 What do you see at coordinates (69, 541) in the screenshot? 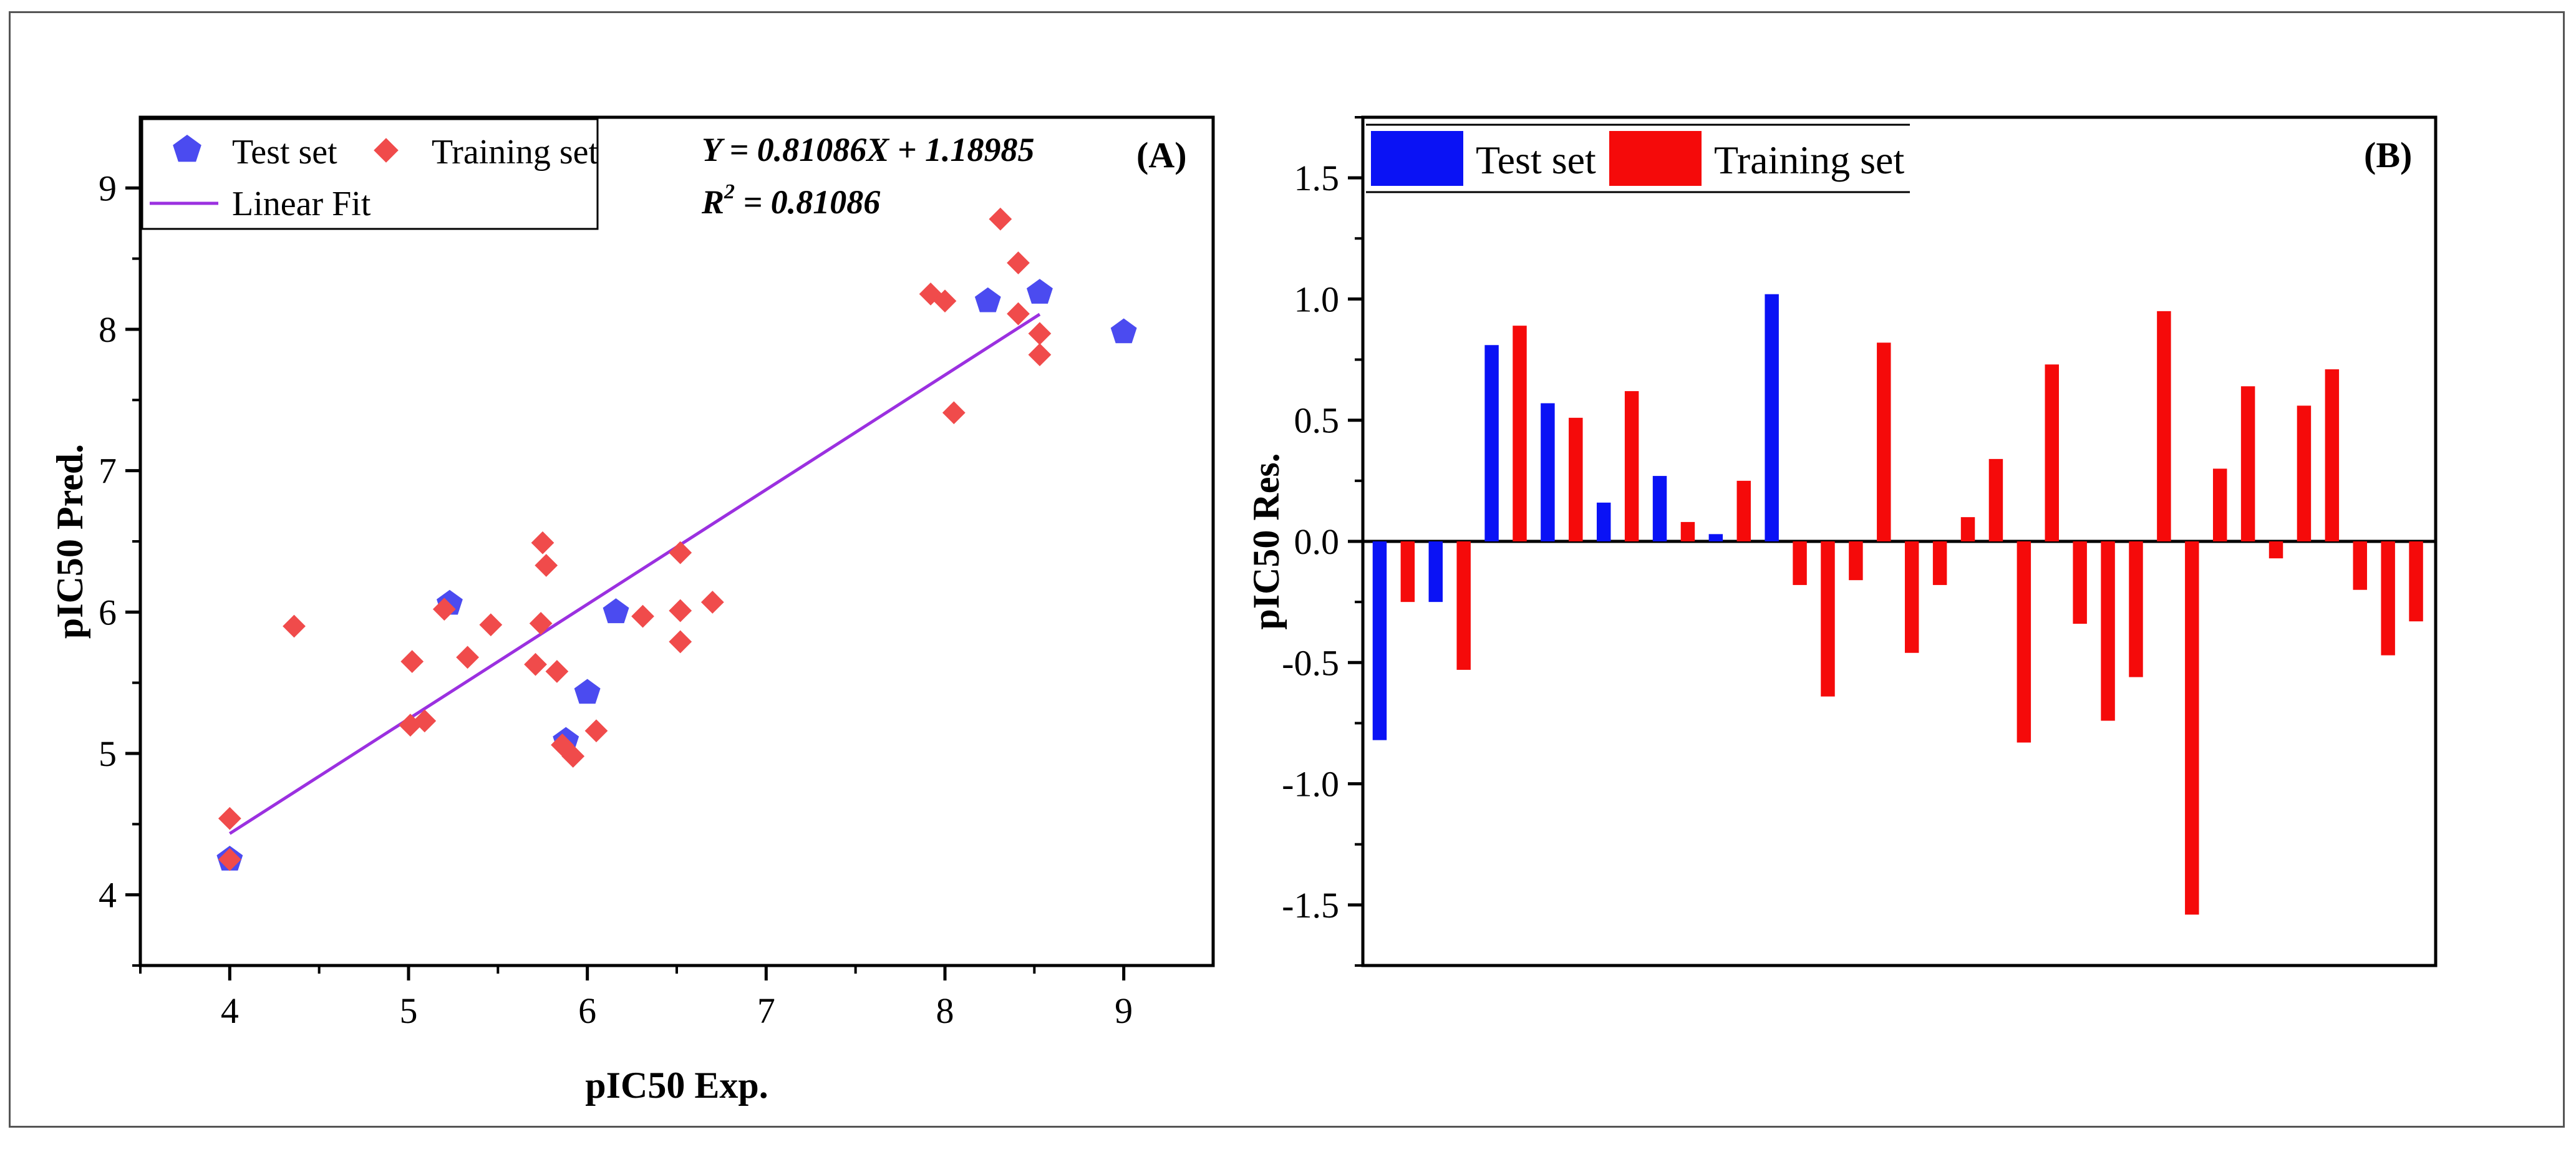
I see `panel-a-y-axis-title: pIC50 Pred.` at bounding box center [69, 541].